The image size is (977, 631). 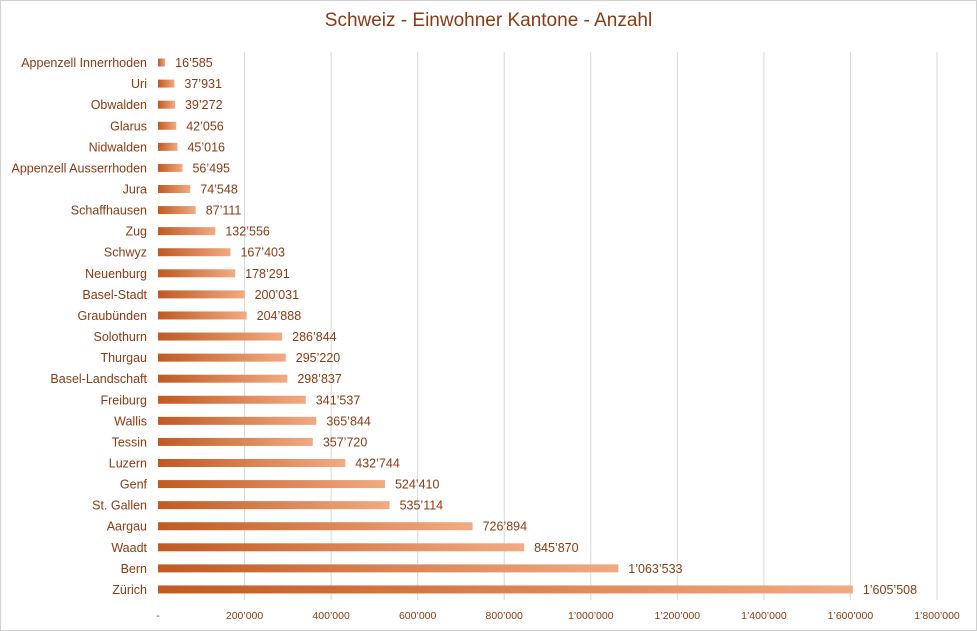 I want to click on category-label: Luzern, so click(x=128, y=464).